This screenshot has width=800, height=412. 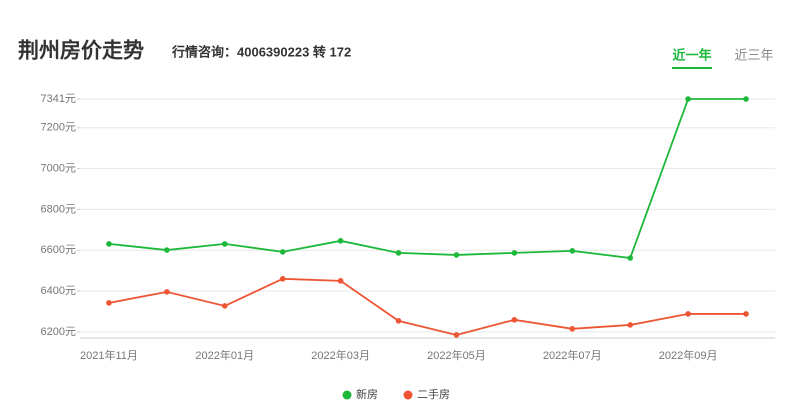 I want to click on x-tick-label: 2022年03月, so click(x=340, y=355).